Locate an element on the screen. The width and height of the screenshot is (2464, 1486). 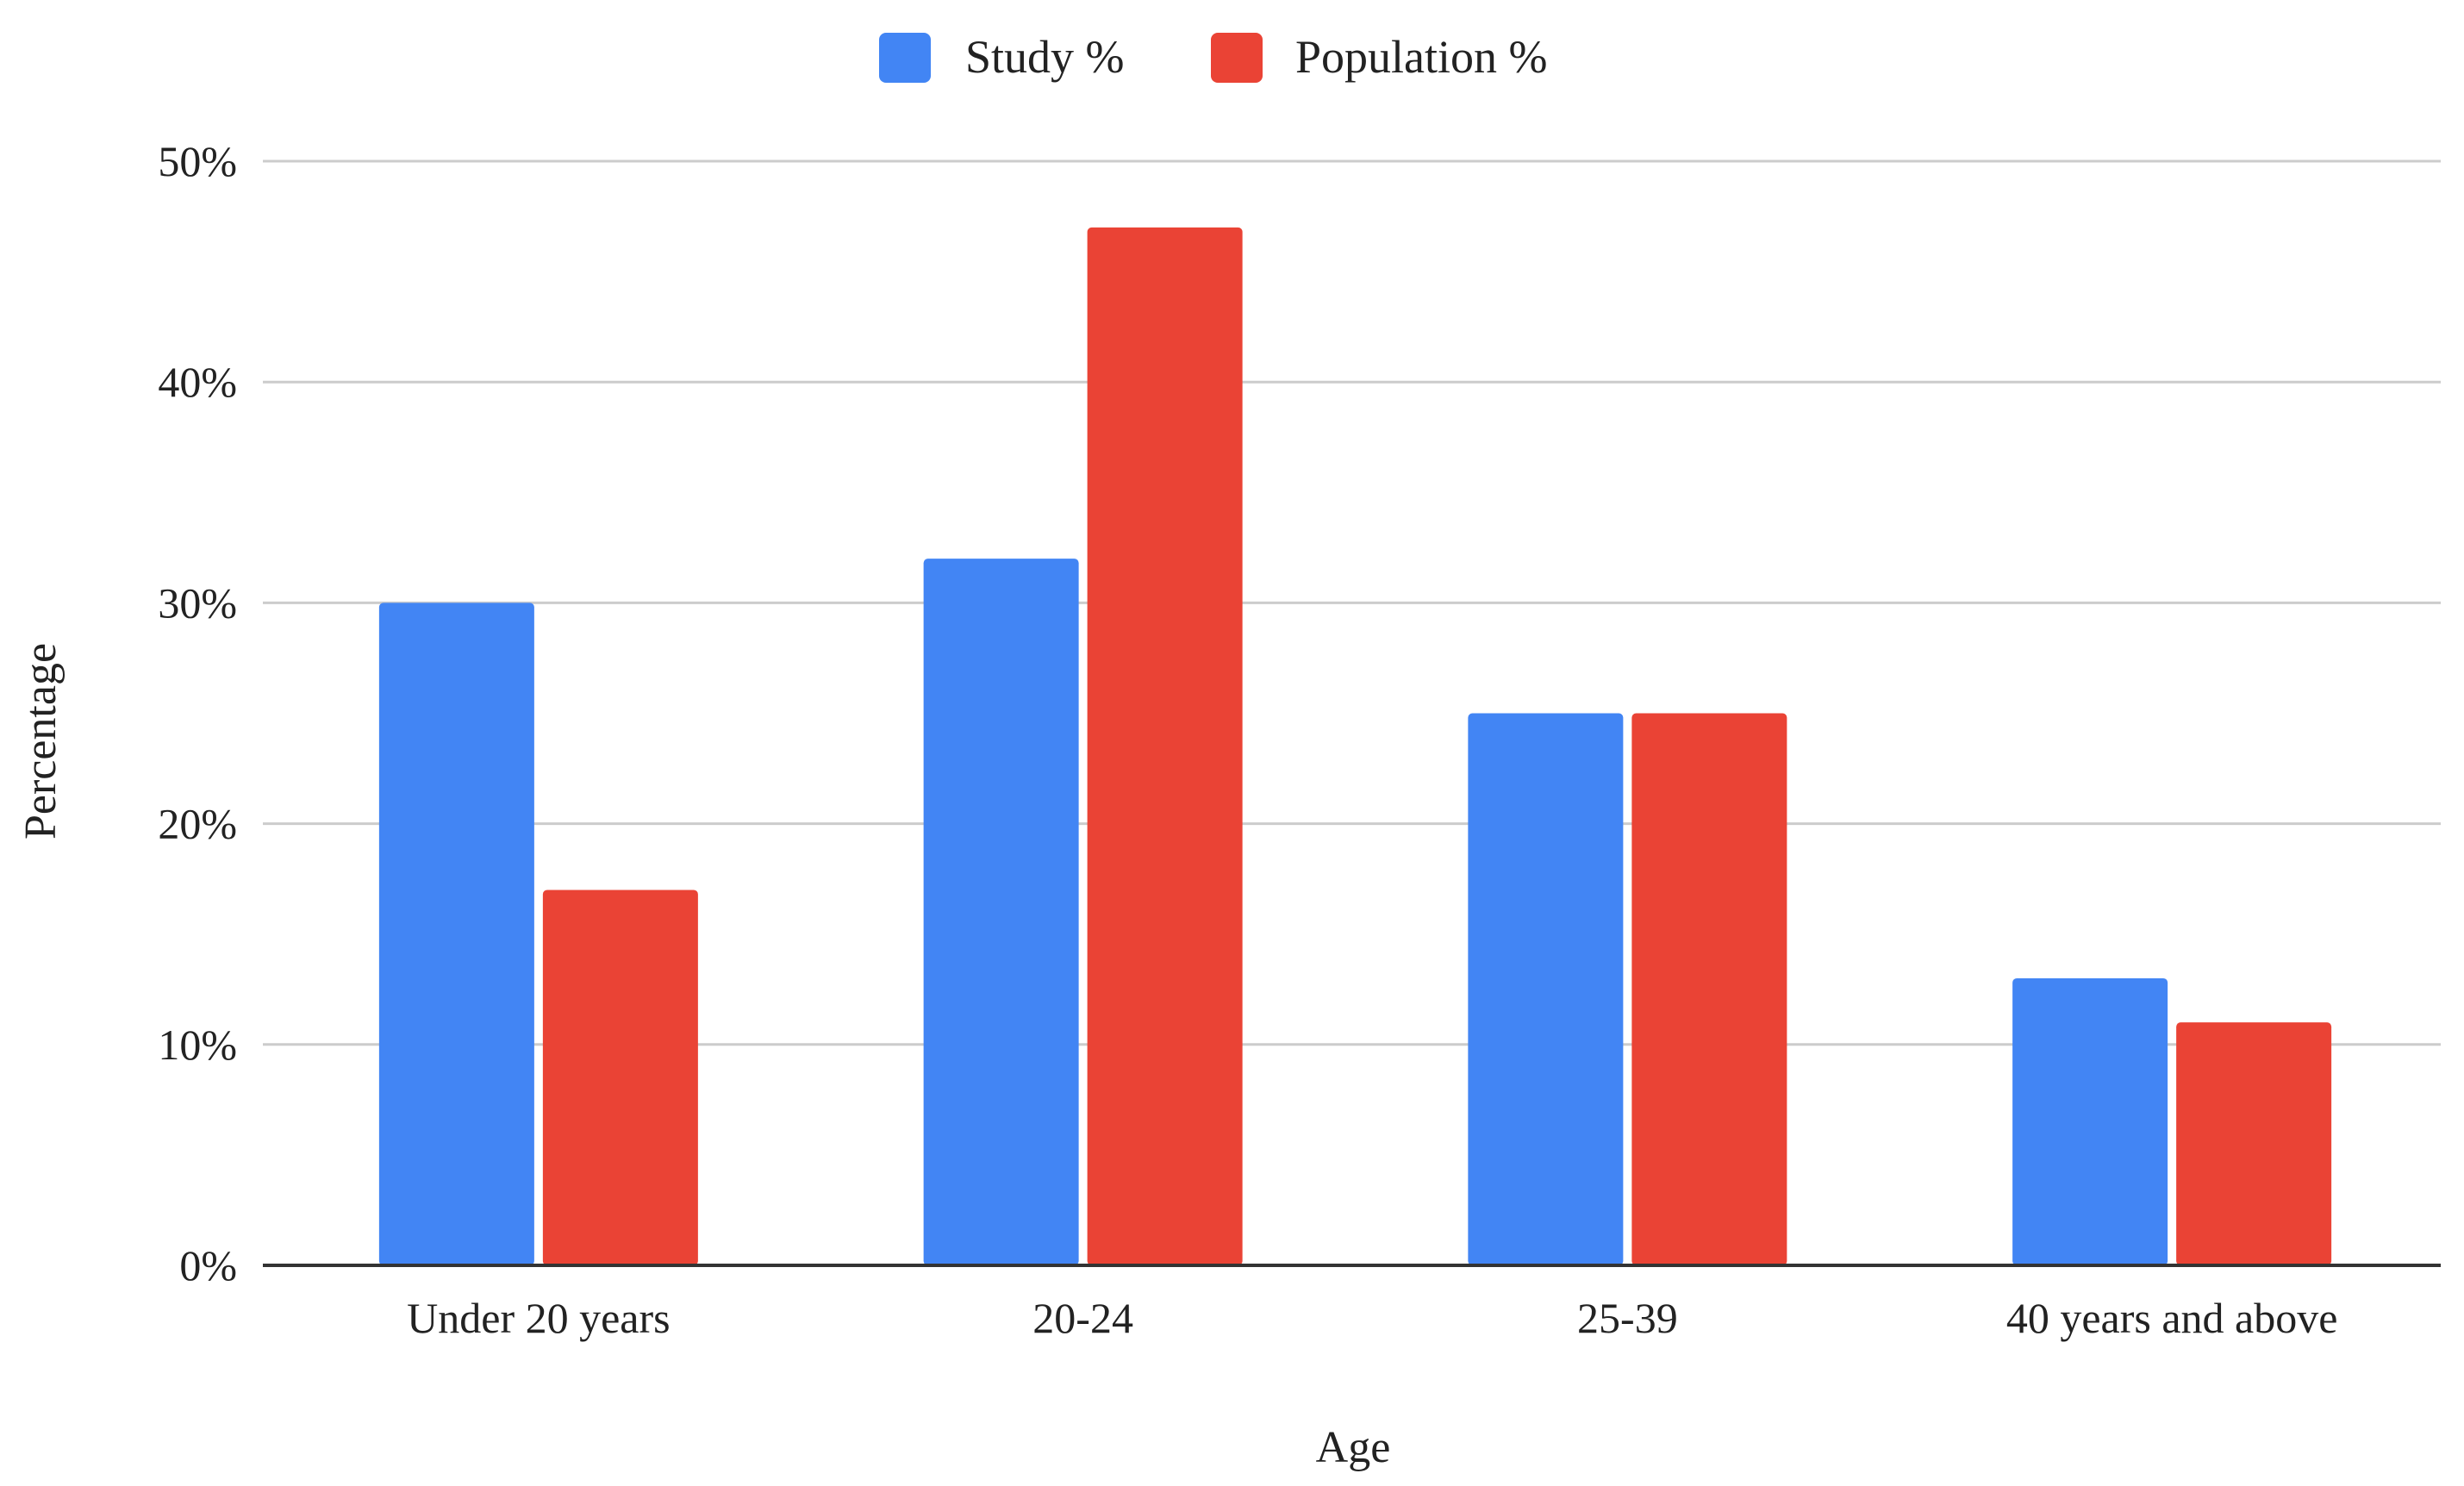
legend-label: Population % is located at coordinates (1421, 57).